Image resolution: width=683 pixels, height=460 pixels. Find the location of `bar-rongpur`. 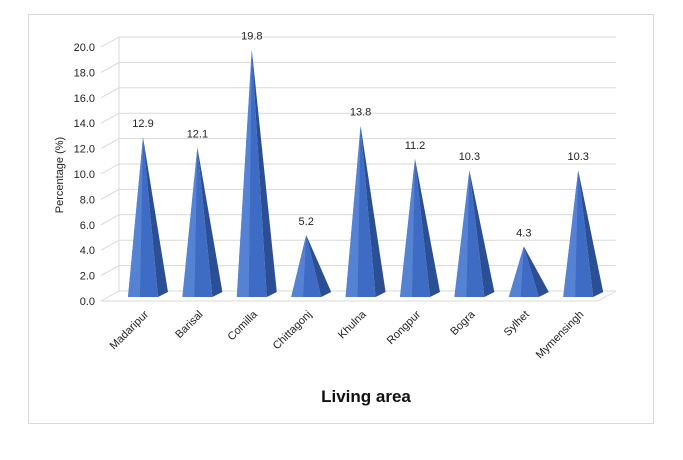

bar-rongpur is located at coordinates (420, 227).